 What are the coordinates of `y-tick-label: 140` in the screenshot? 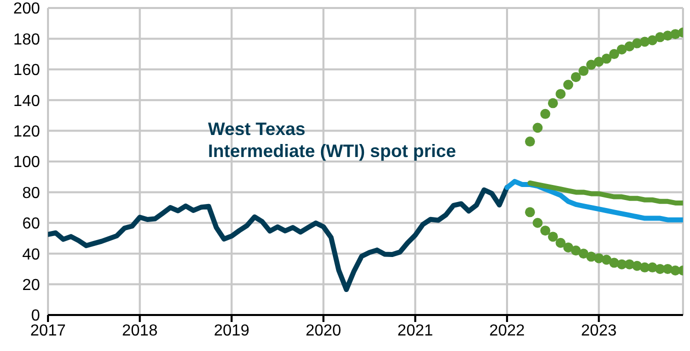 It's located at (26, 101).